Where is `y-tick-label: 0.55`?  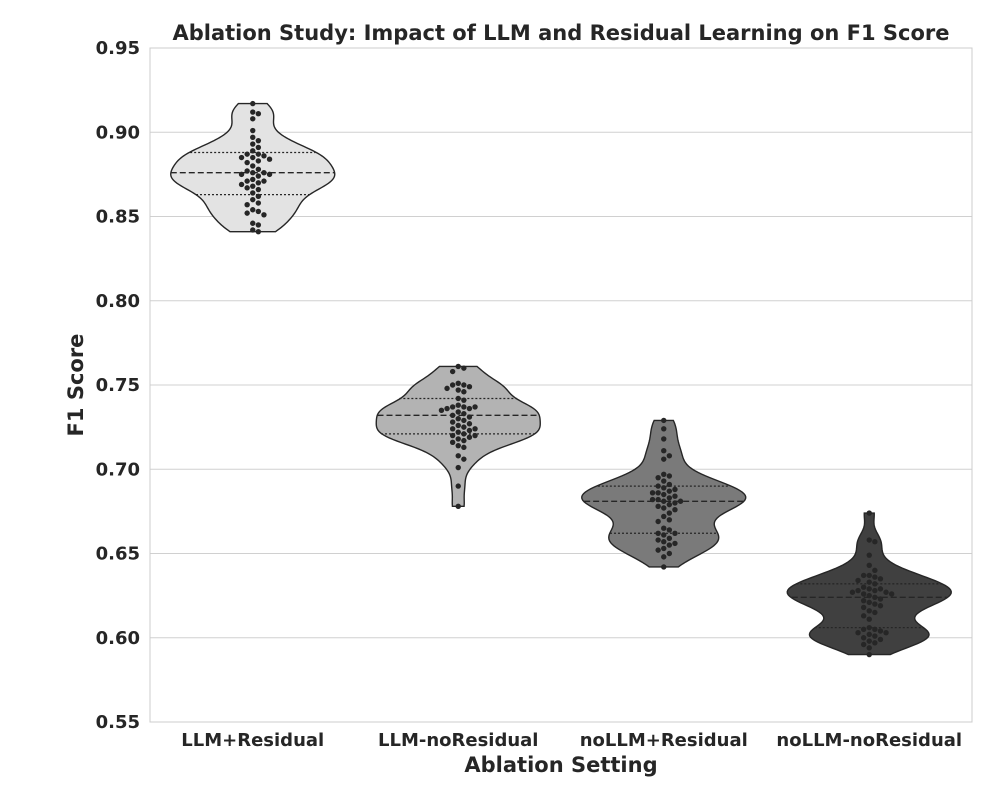 y-tick-label: 0.55 is located at coordinates (118, 722).